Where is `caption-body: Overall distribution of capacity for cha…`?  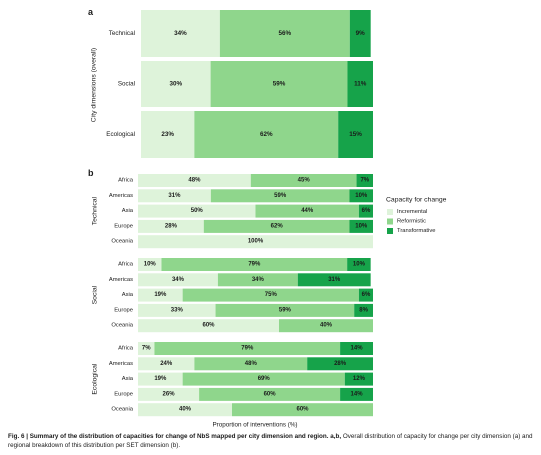
caption-body: Overall distribution of capacity for cha… is located at coordinates (270, 441).